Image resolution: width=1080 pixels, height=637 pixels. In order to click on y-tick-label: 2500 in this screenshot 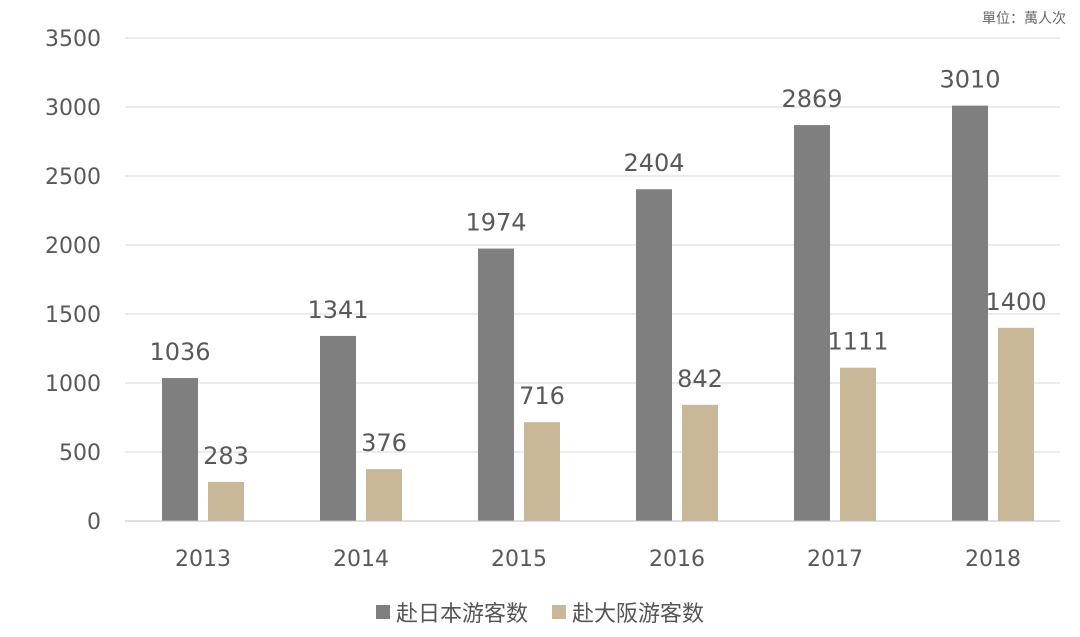, I will do `click(73, 177)`.